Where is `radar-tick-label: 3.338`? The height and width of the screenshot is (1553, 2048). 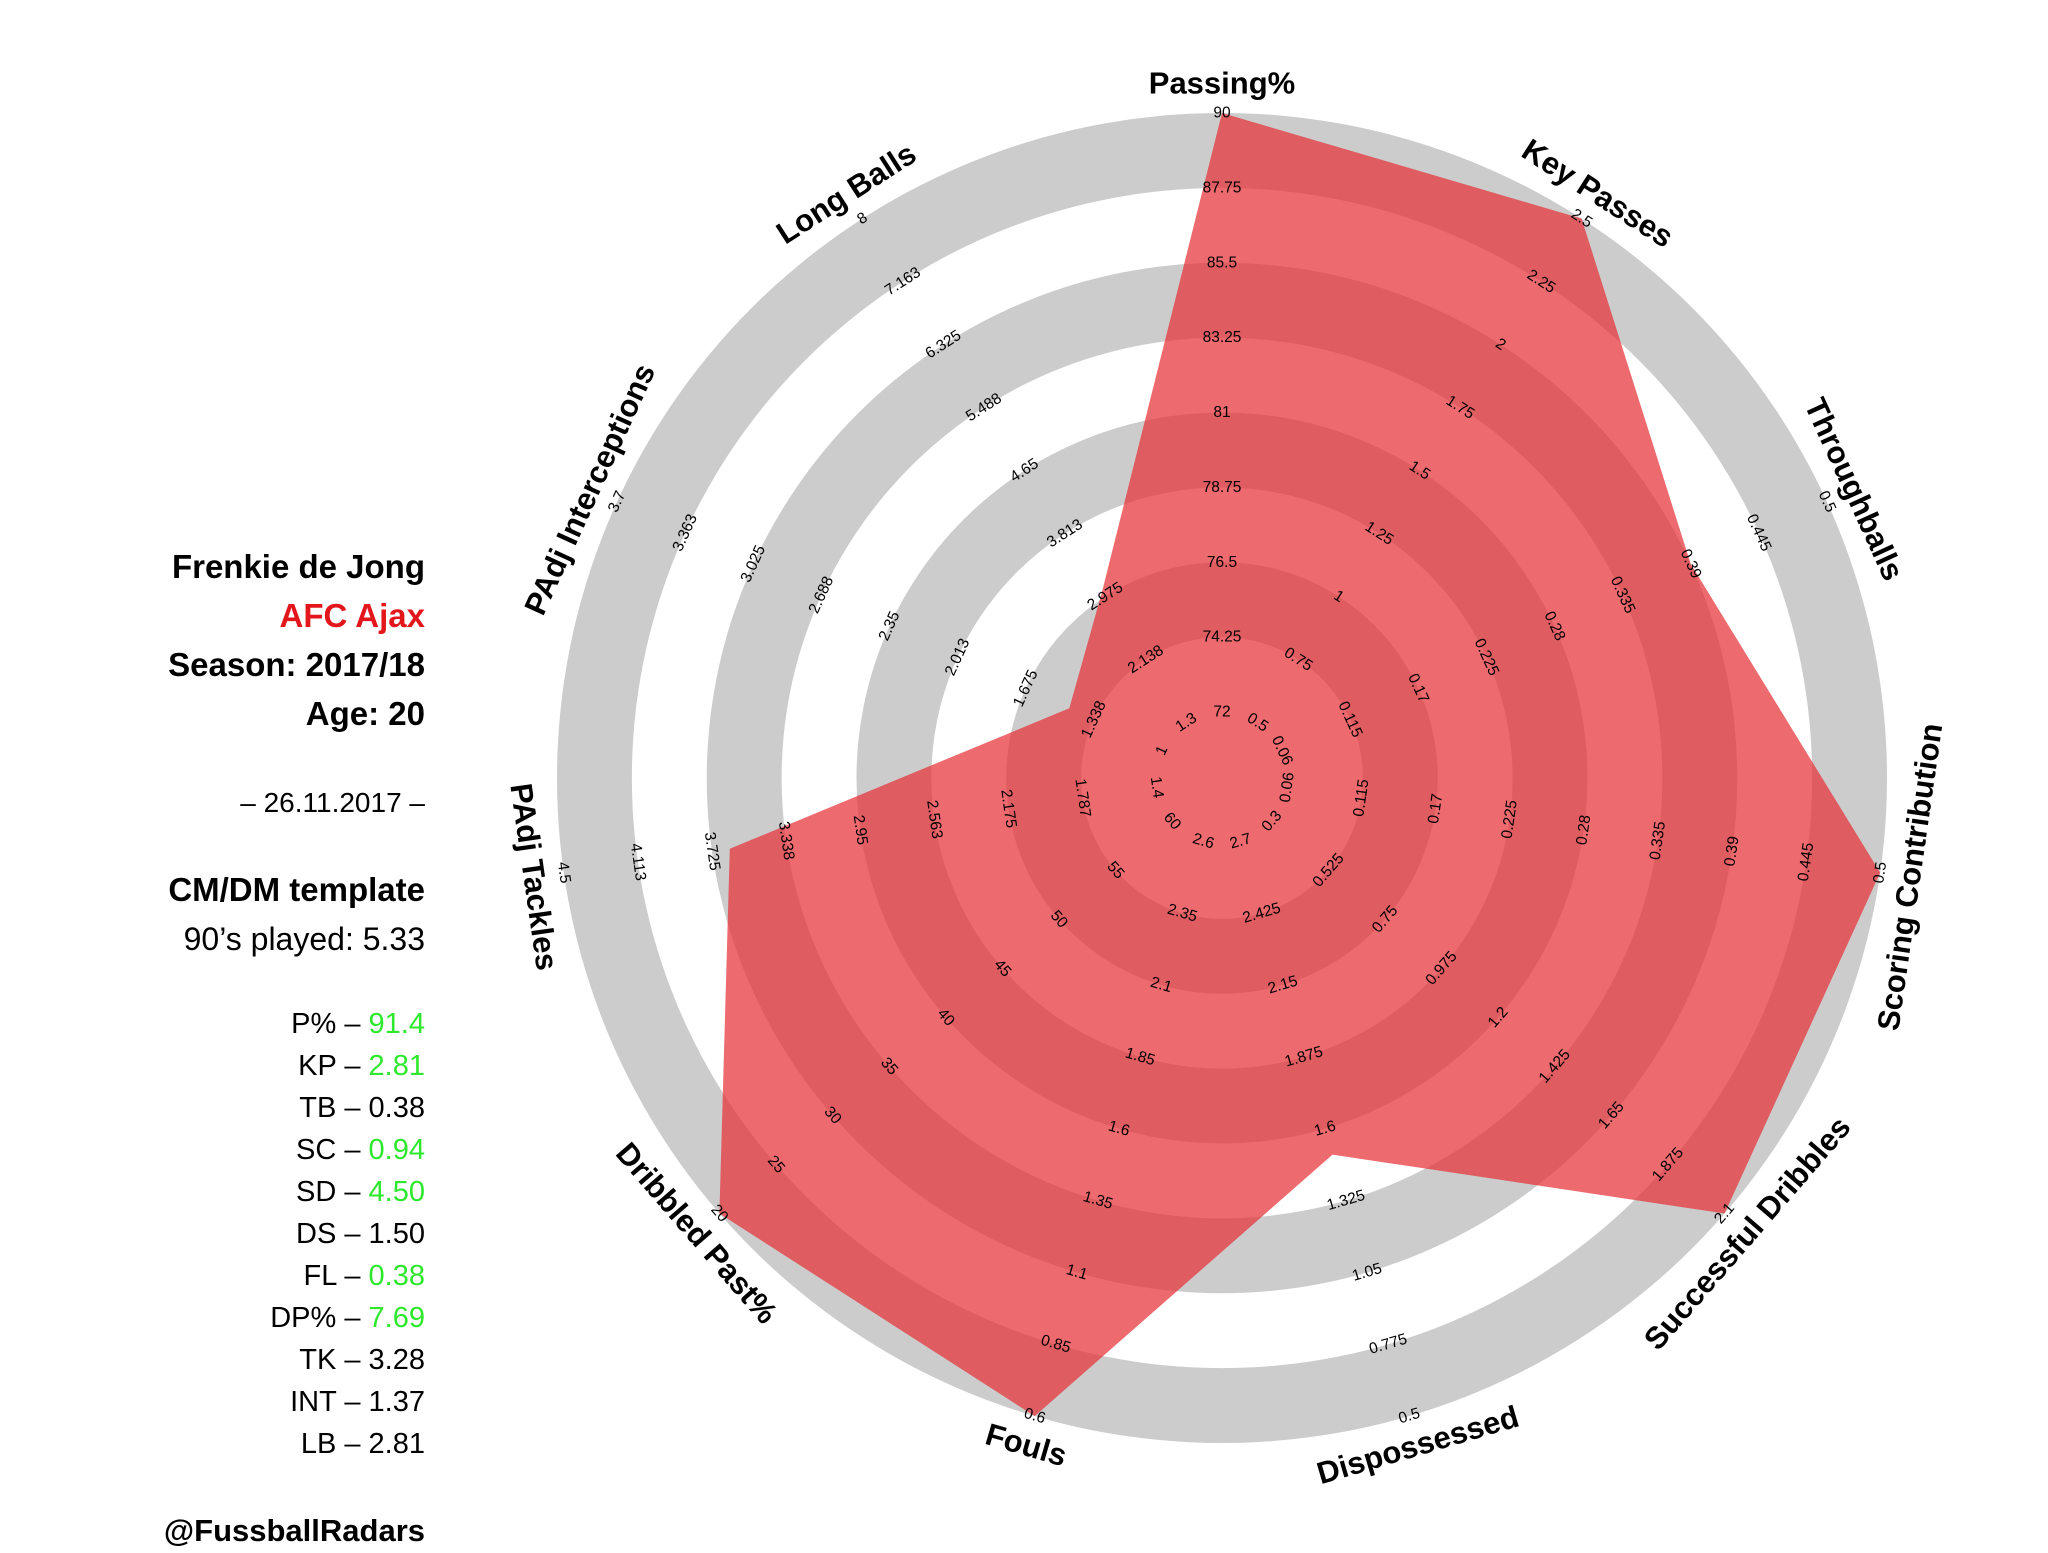
radar-tick-label: 3.338 is located at coordinates (786, 840).